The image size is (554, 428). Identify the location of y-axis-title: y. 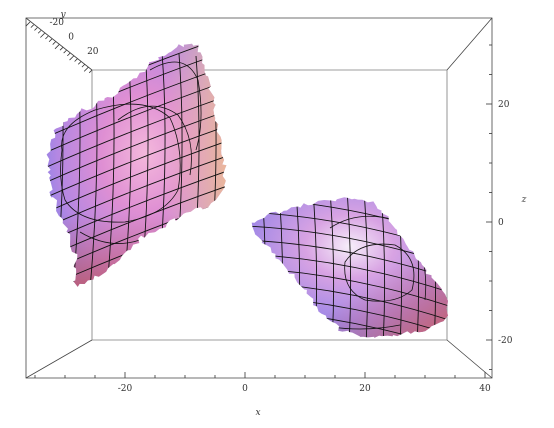
(62, 15).